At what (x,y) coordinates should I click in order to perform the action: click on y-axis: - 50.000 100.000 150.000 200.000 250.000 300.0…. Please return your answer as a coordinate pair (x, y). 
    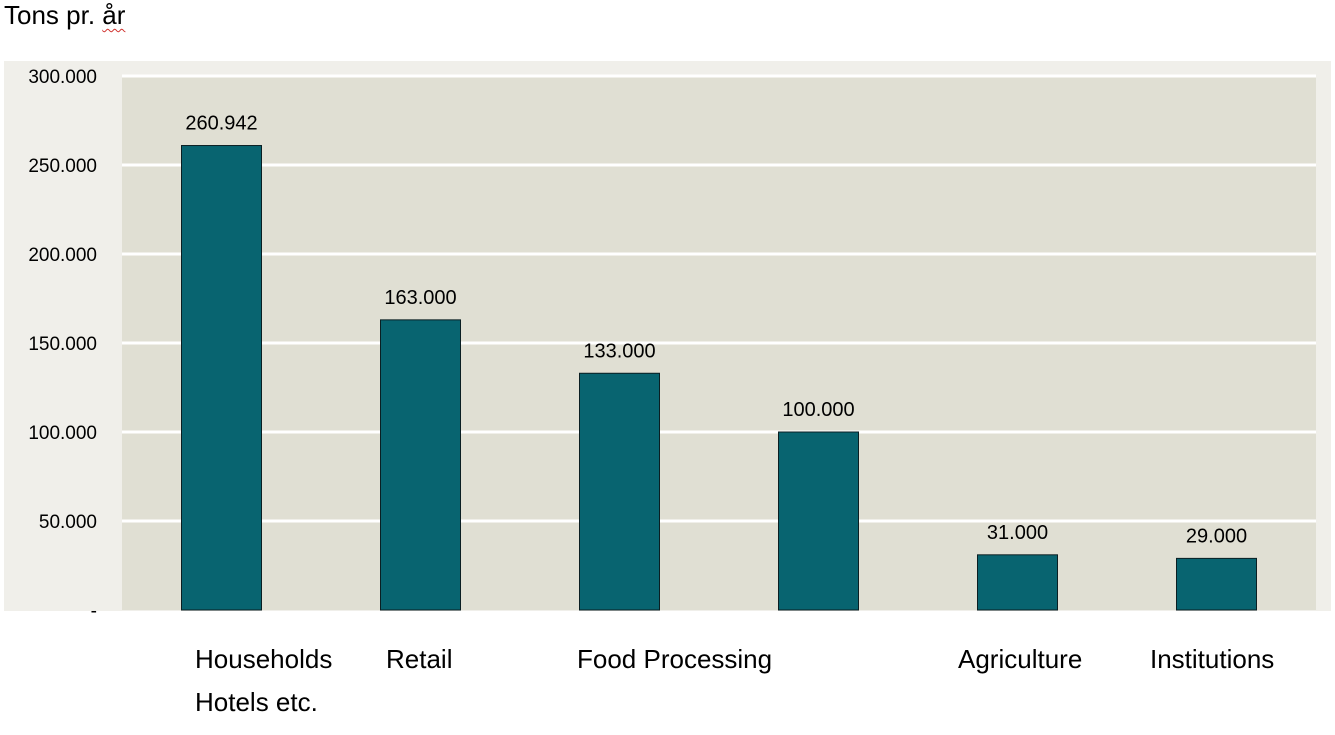
    Looking at the image, I should click on (62, 344).